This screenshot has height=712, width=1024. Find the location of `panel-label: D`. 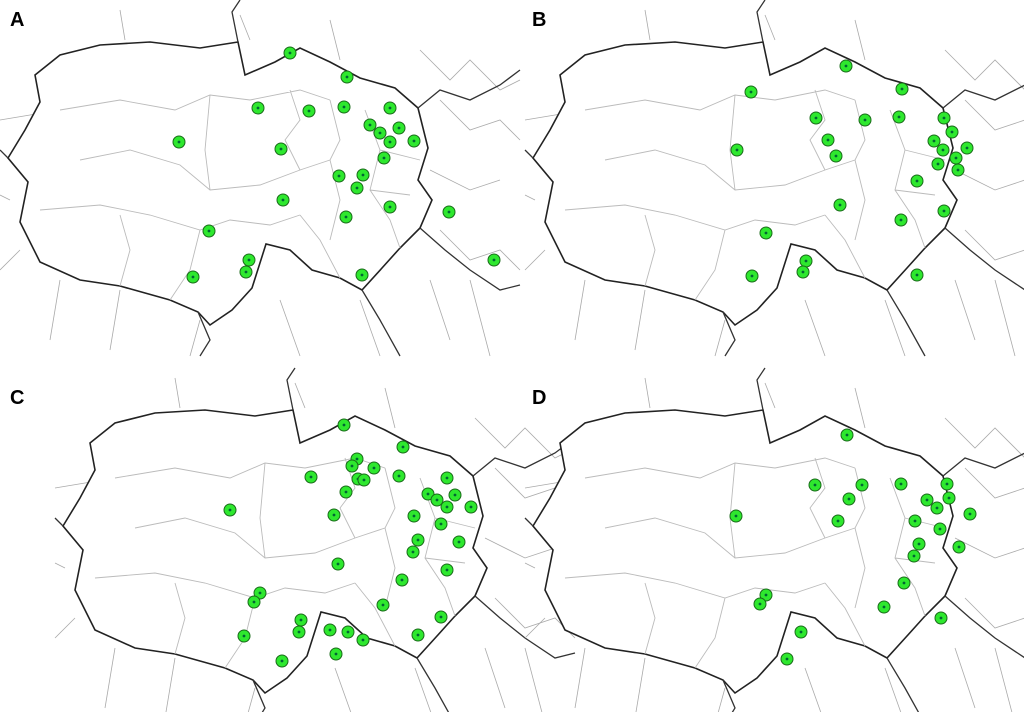

panel-label: D is located at coordinates (539, 398).